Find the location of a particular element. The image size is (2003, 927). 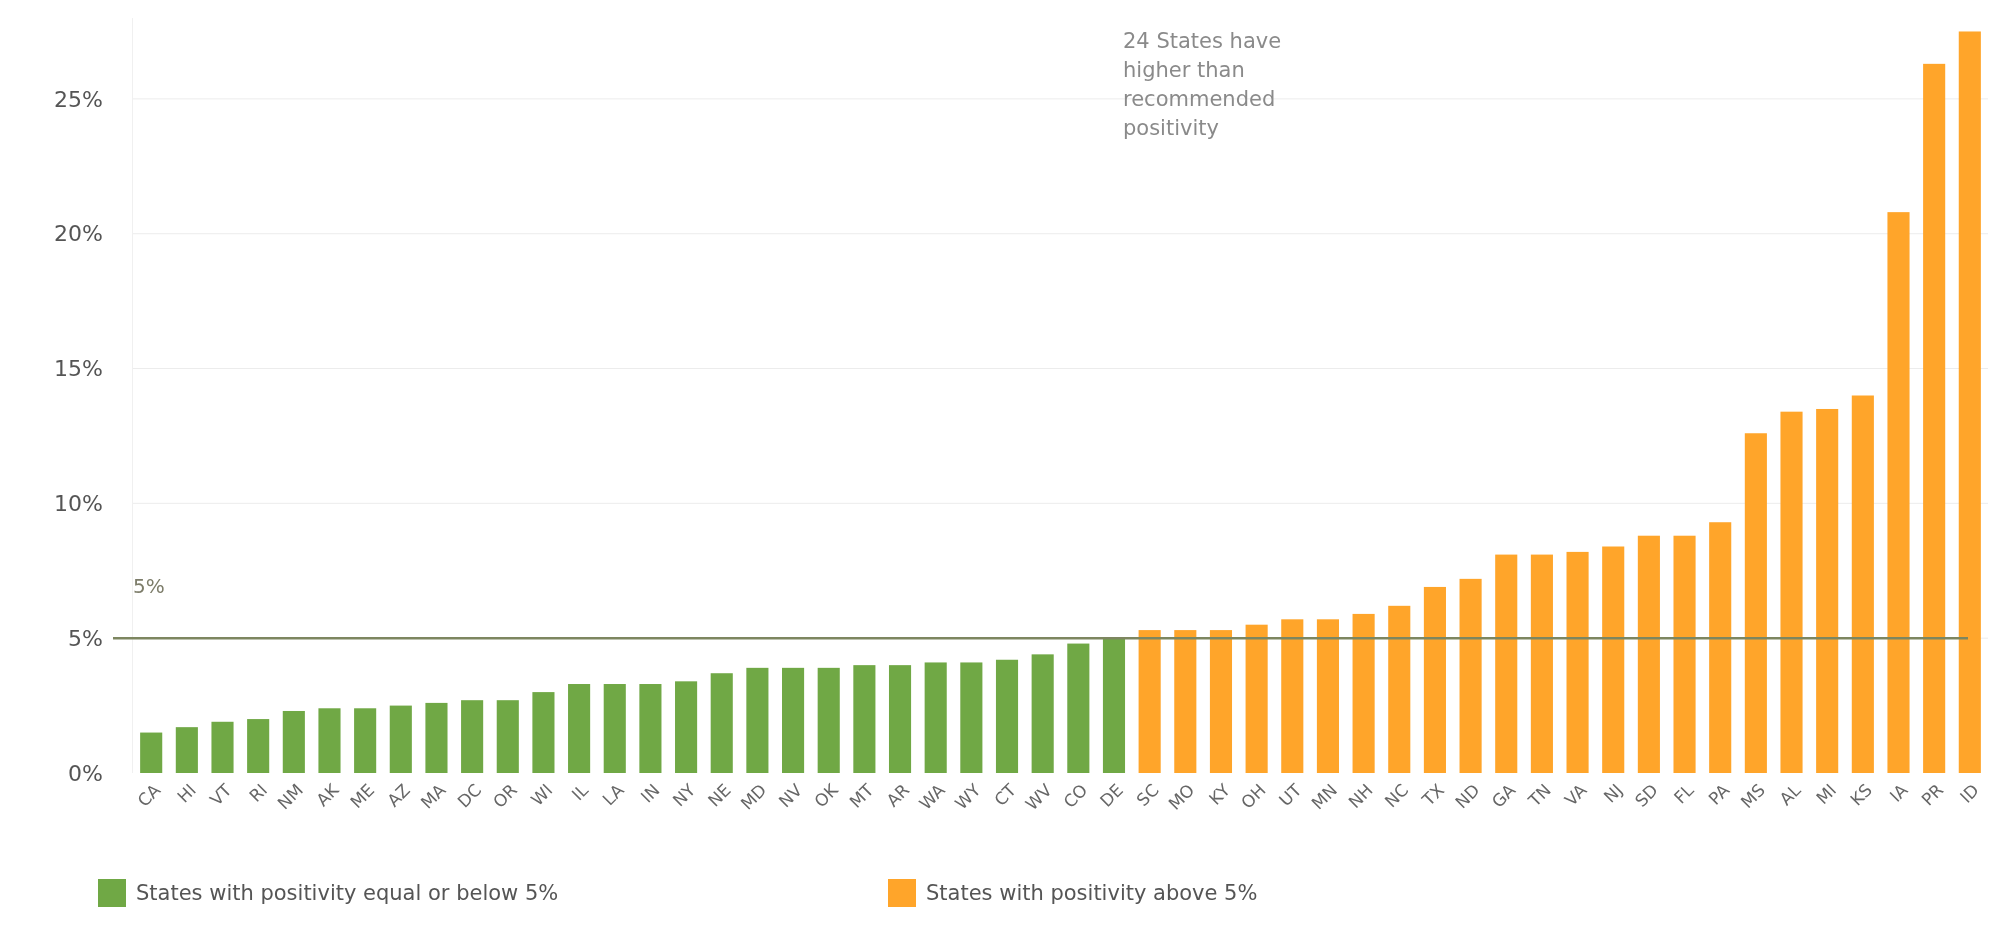

x-tick-label: CA is located at coordinates (149, 795).